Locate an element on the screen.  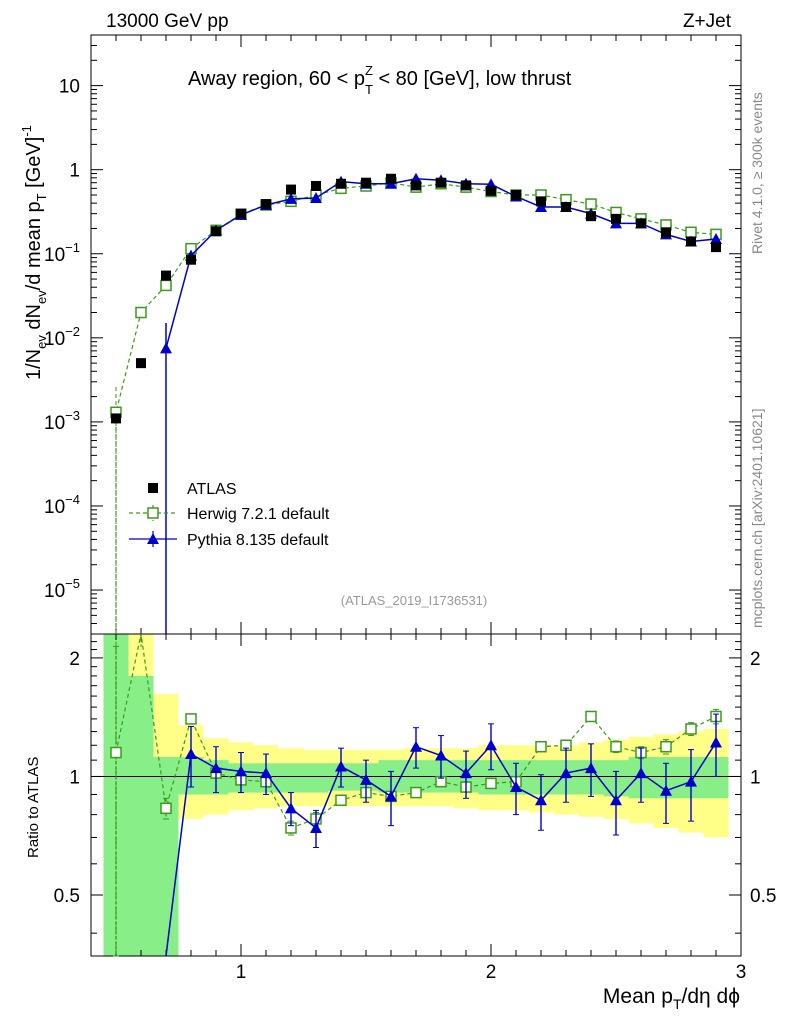
y-tick-label: 10 is located at coordinates (69, 87).